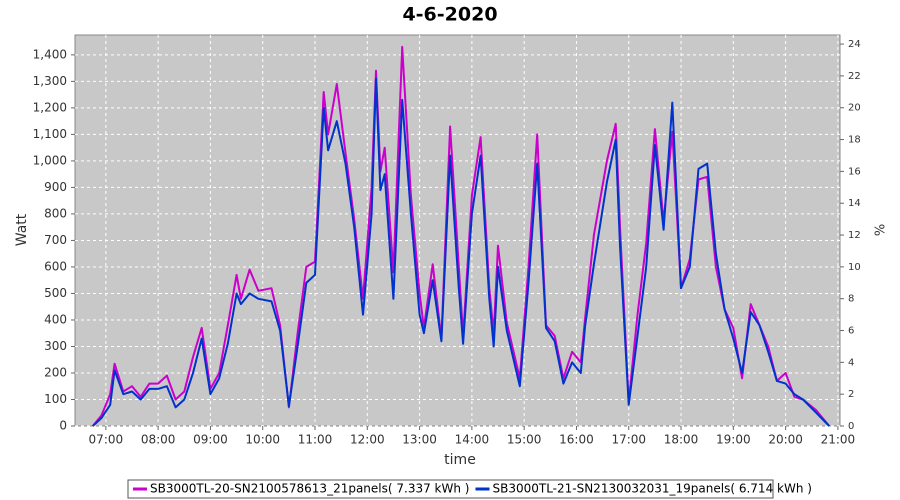  Describe the element at coordinates (628, 440) in the screenshot. I see `x-tick-label: 17:00` at that location.